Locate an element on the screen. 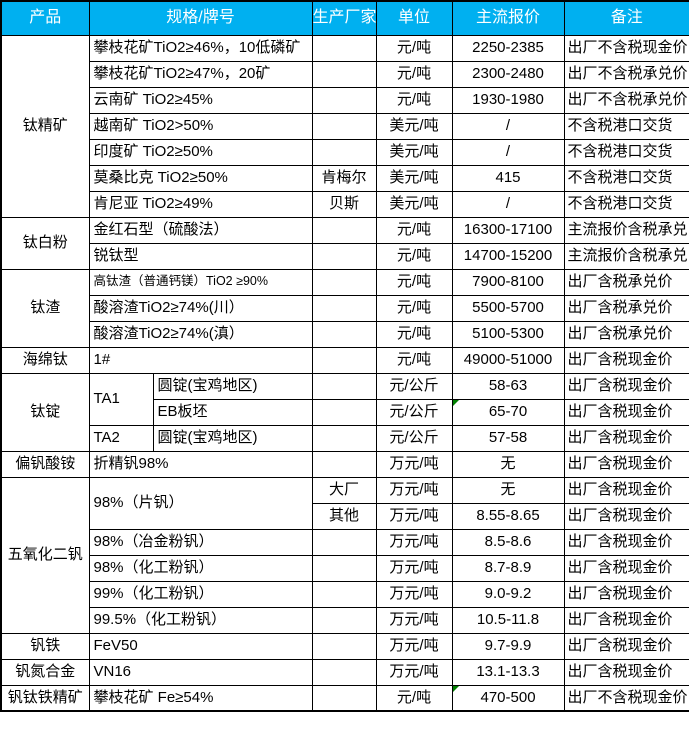 Image resolution: width=689 pixels, height=745 pixels. product-cell: 钒铁 is located at coordinates (45, 646).